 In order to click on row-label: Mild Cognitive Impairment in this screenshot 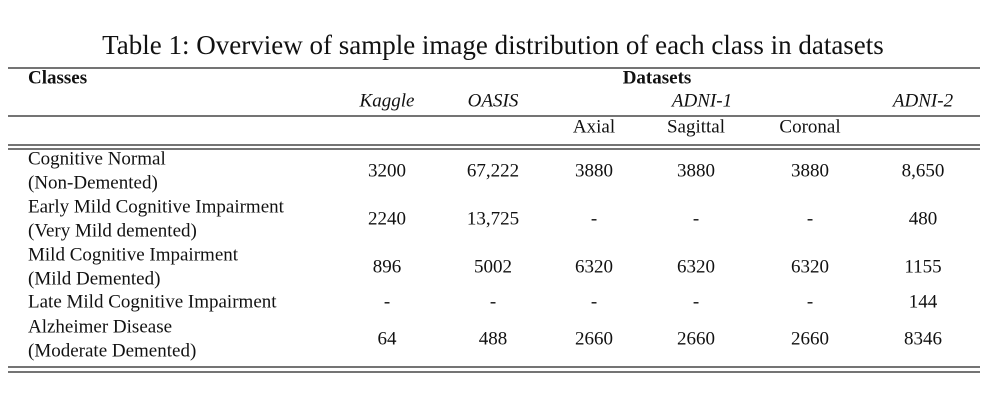, I will do `click(133, 254)`.